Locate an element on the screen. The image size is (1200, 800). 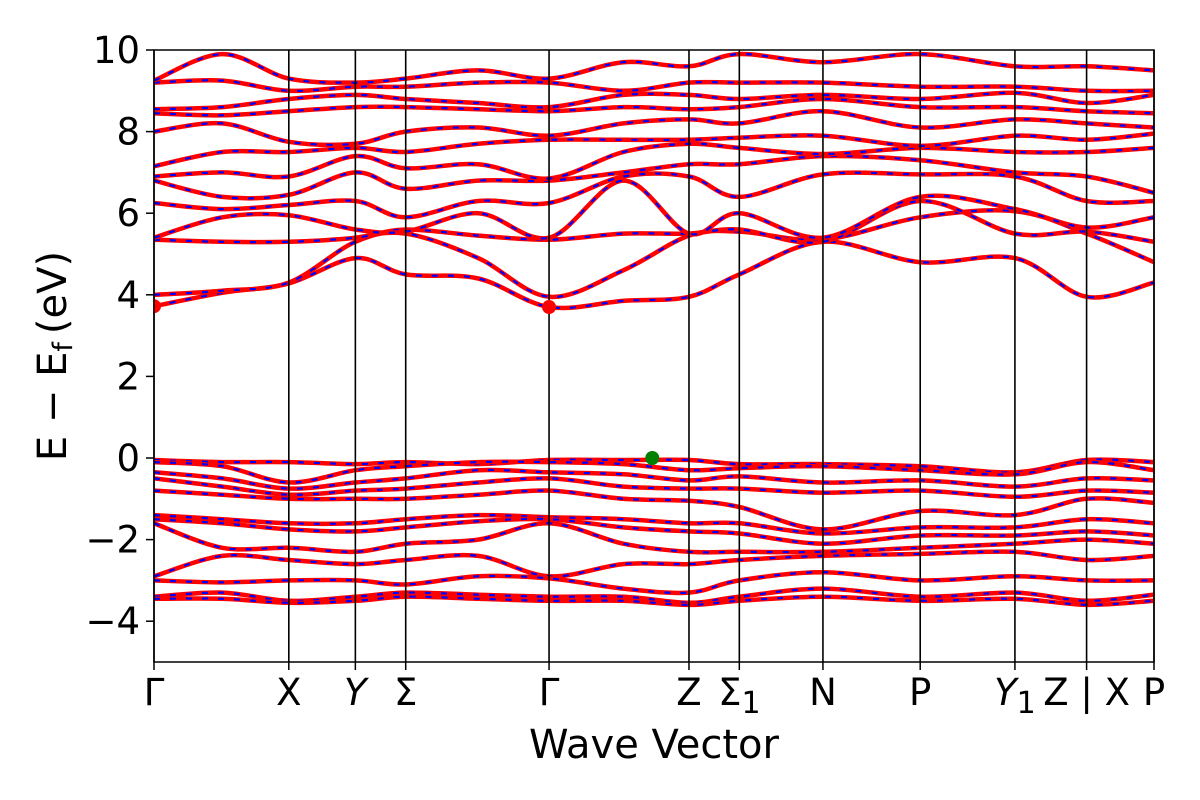
x-tick-label: X is located at coordinates (288, 692).